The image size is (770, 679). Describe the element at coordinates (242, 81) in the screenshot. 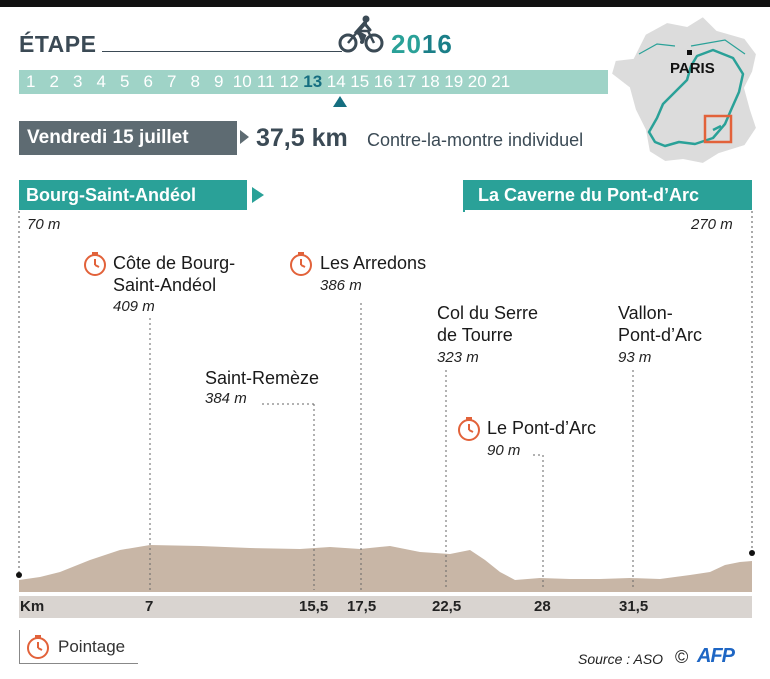

I see `stage-number: 10` at that location.